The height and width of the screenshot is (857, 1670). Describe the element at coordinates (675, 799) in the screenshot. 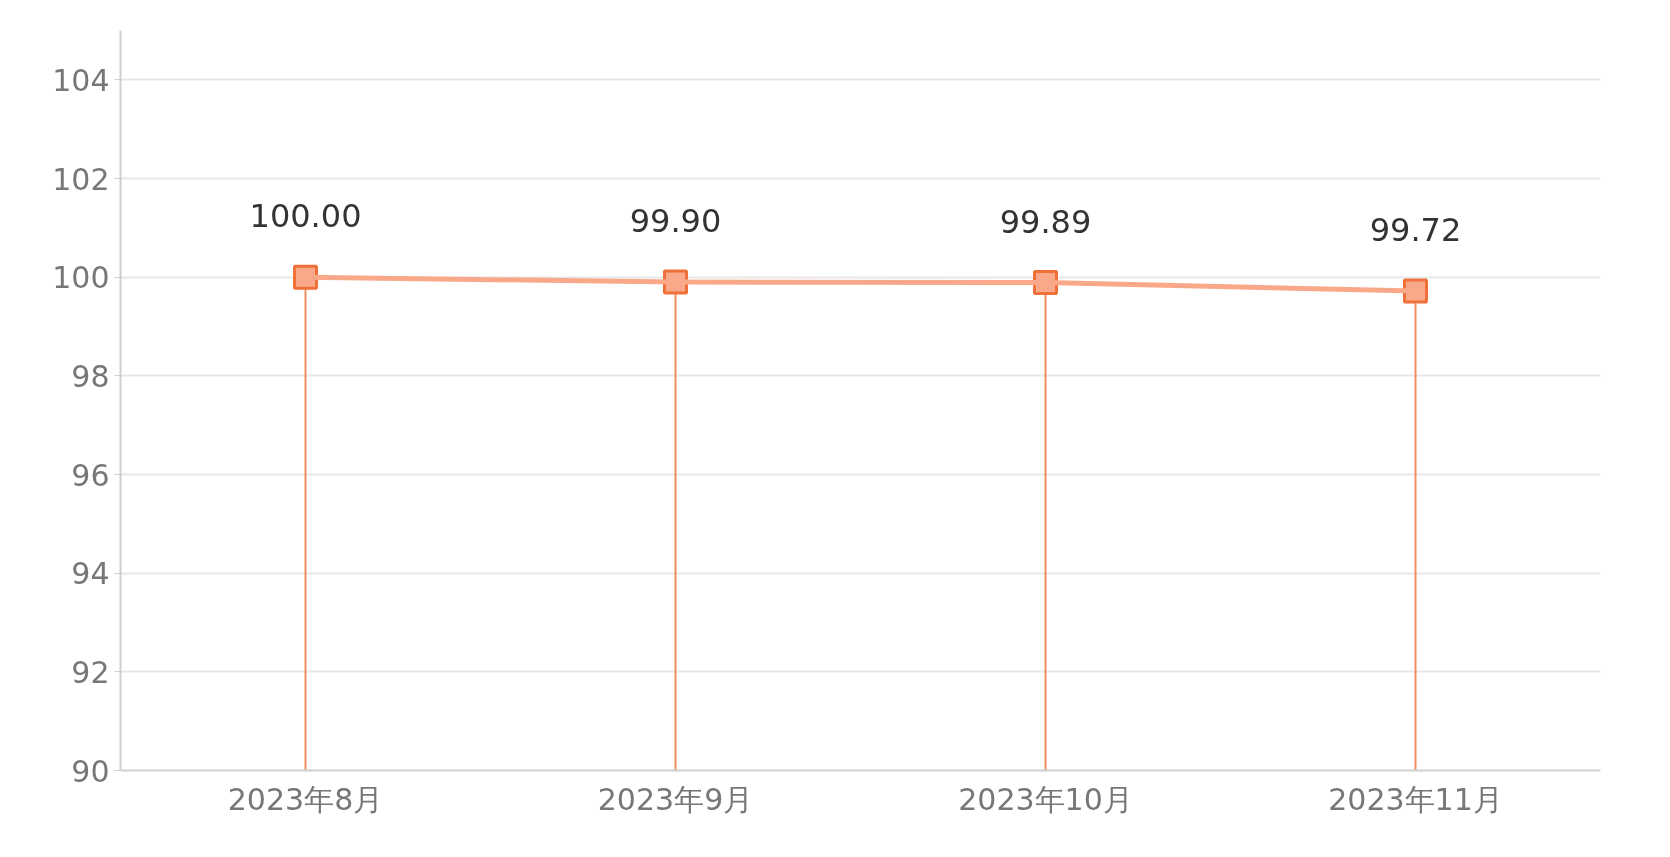

I see `x-tick-label: 2023年9月` at that location.